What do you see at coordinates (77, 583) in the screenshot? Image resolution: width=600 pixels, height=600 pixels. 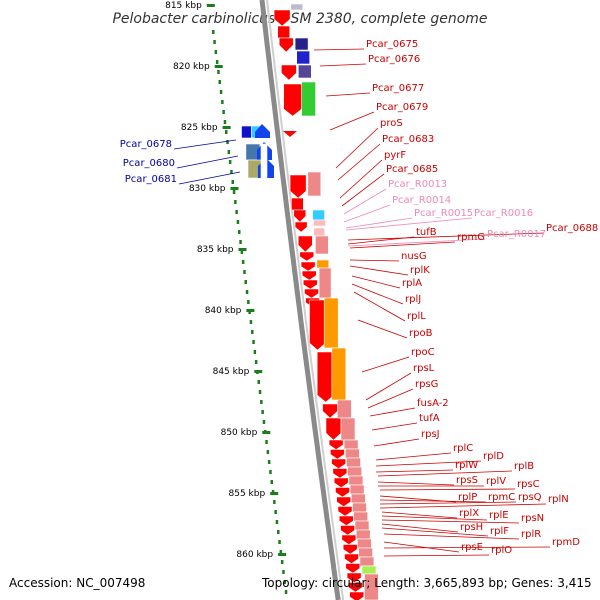 I see `accession-text: Accession: NC_007498` at bounding box center [77, 583].